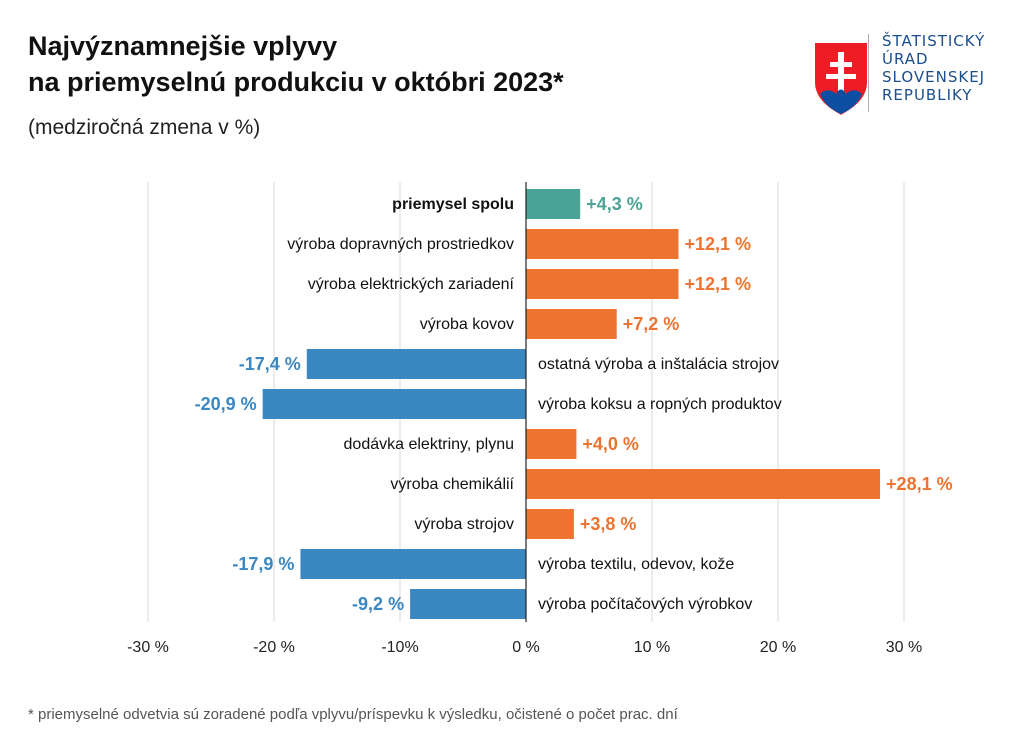 The height and width of the screenshot is (750, 1024). What do you see at coordinates (378, 604) in the screenshot?
I see `data-label: -9,2 %` at bounding box center [378, 604].